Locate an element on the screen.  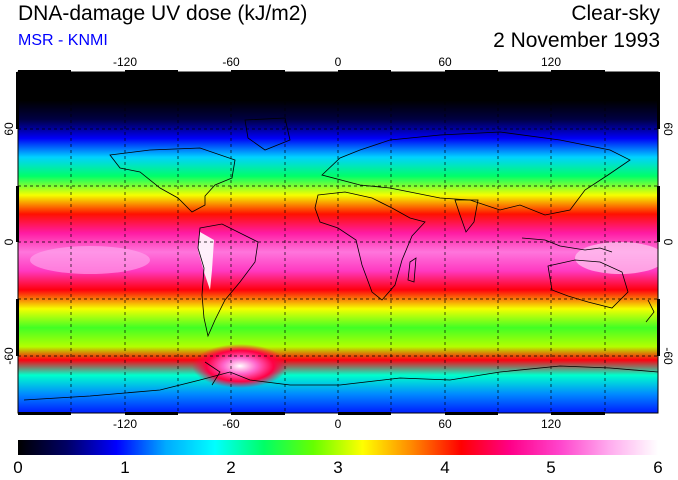
lon-labels-bottom: -120 -60 0 60 120 is located at coordinates (337, 424).